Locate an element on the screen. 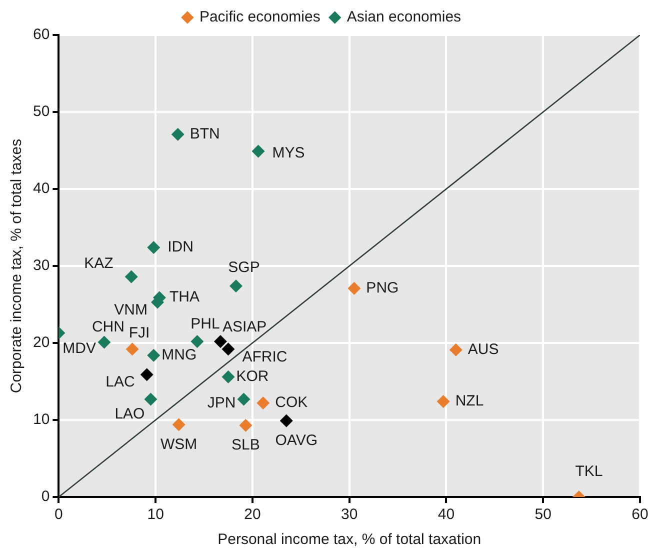  annotation: IDN is located at coordinates (181, 247).